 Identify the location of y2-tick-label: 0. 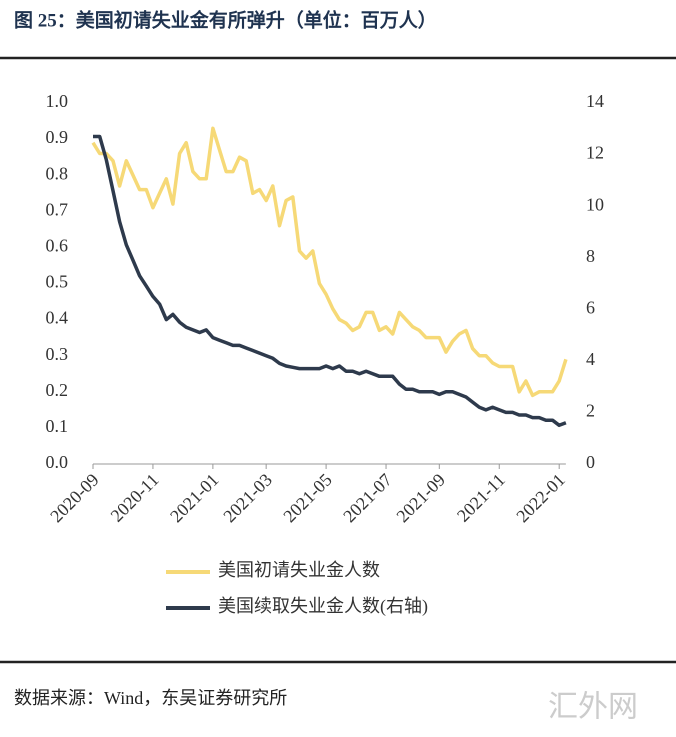
(590, 462).